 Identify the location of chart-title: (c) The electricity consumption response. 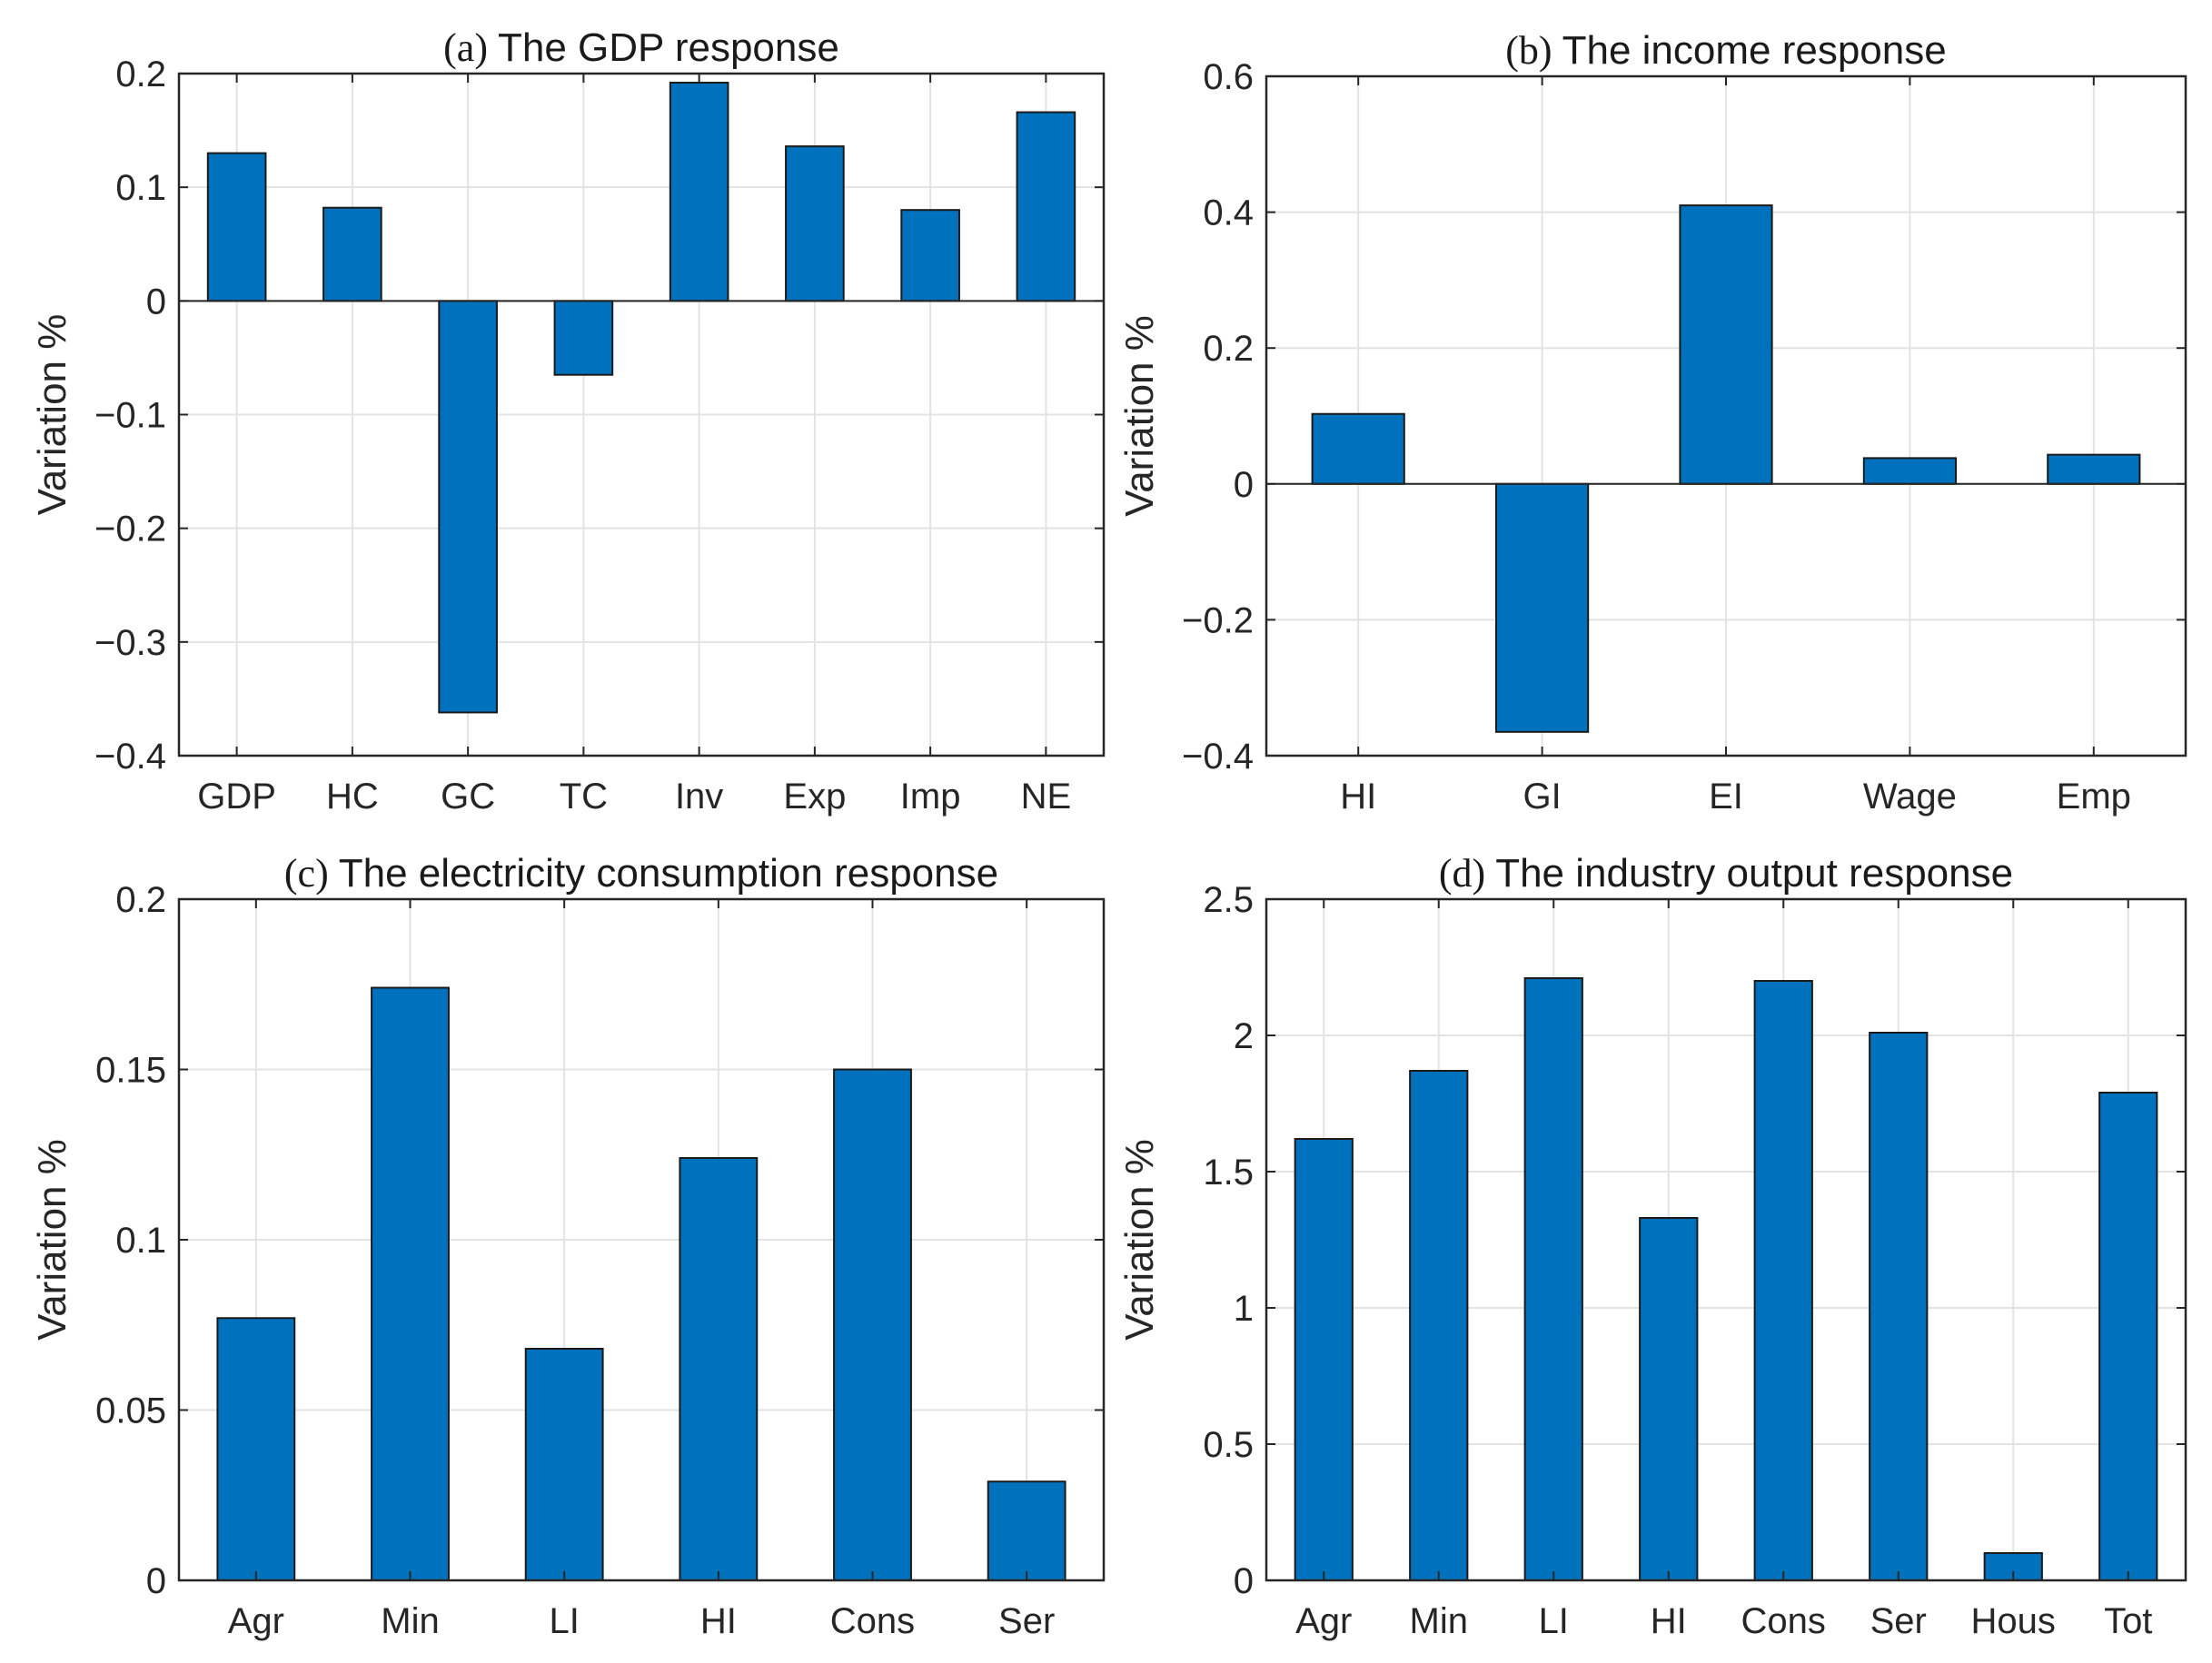
(641, 873).